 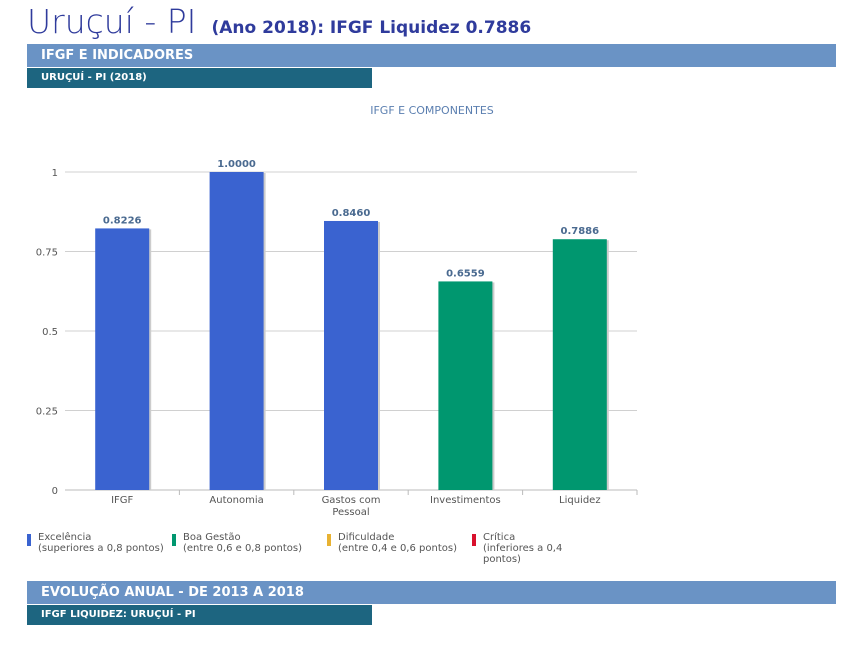 I want to click on legend-desc: (superiores a 0,8 pontos), so click(x=101, y=548).